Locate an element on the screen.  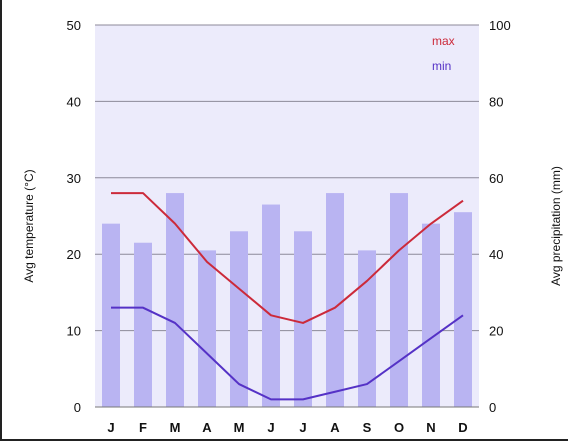
right-axis-ticks: 0 20 40 60 80 100 is located at coordinates (500, 216).